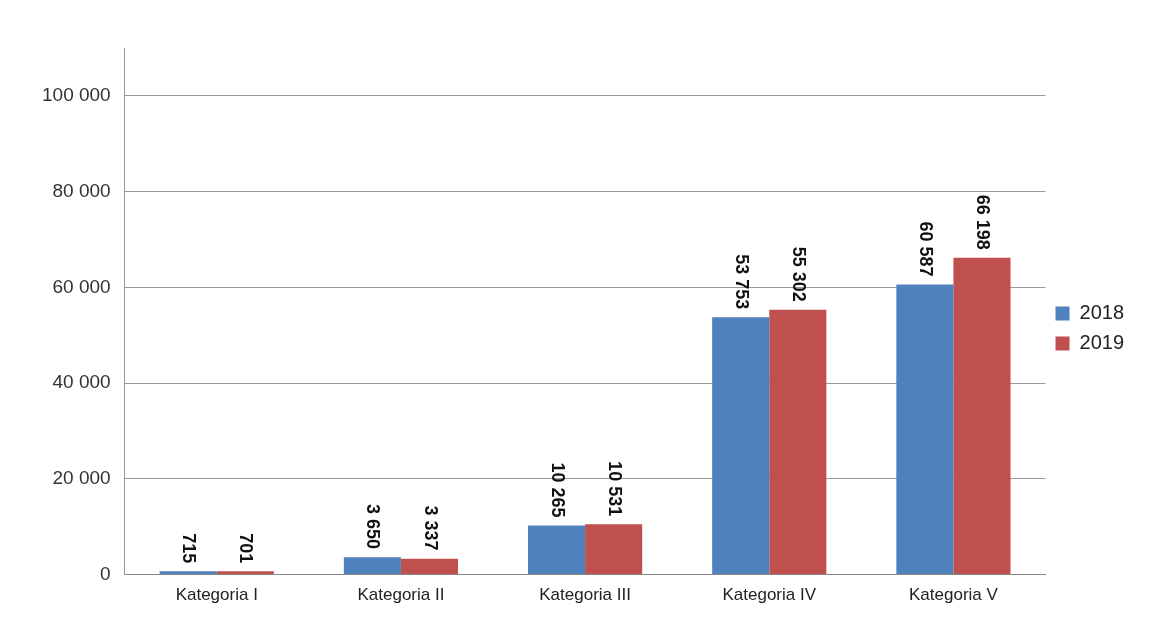 This screenshot has width=1162, height=627. I want to click on data-label: 10 531, so click(614, 489).